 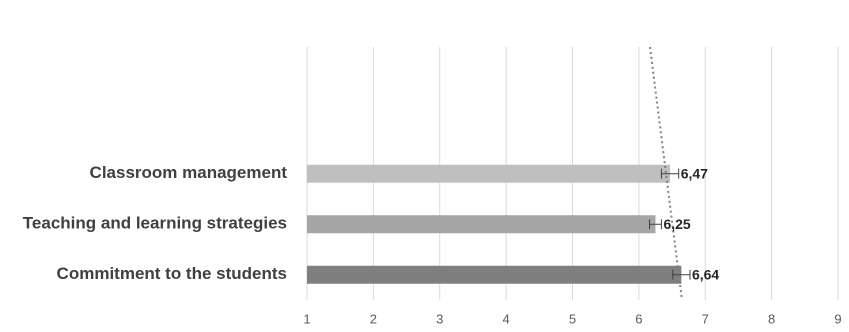 What do you see at coordinates (837, 318) in the screenshot?
I see `x-tick-label: 9` at bounding box center [837, 318].